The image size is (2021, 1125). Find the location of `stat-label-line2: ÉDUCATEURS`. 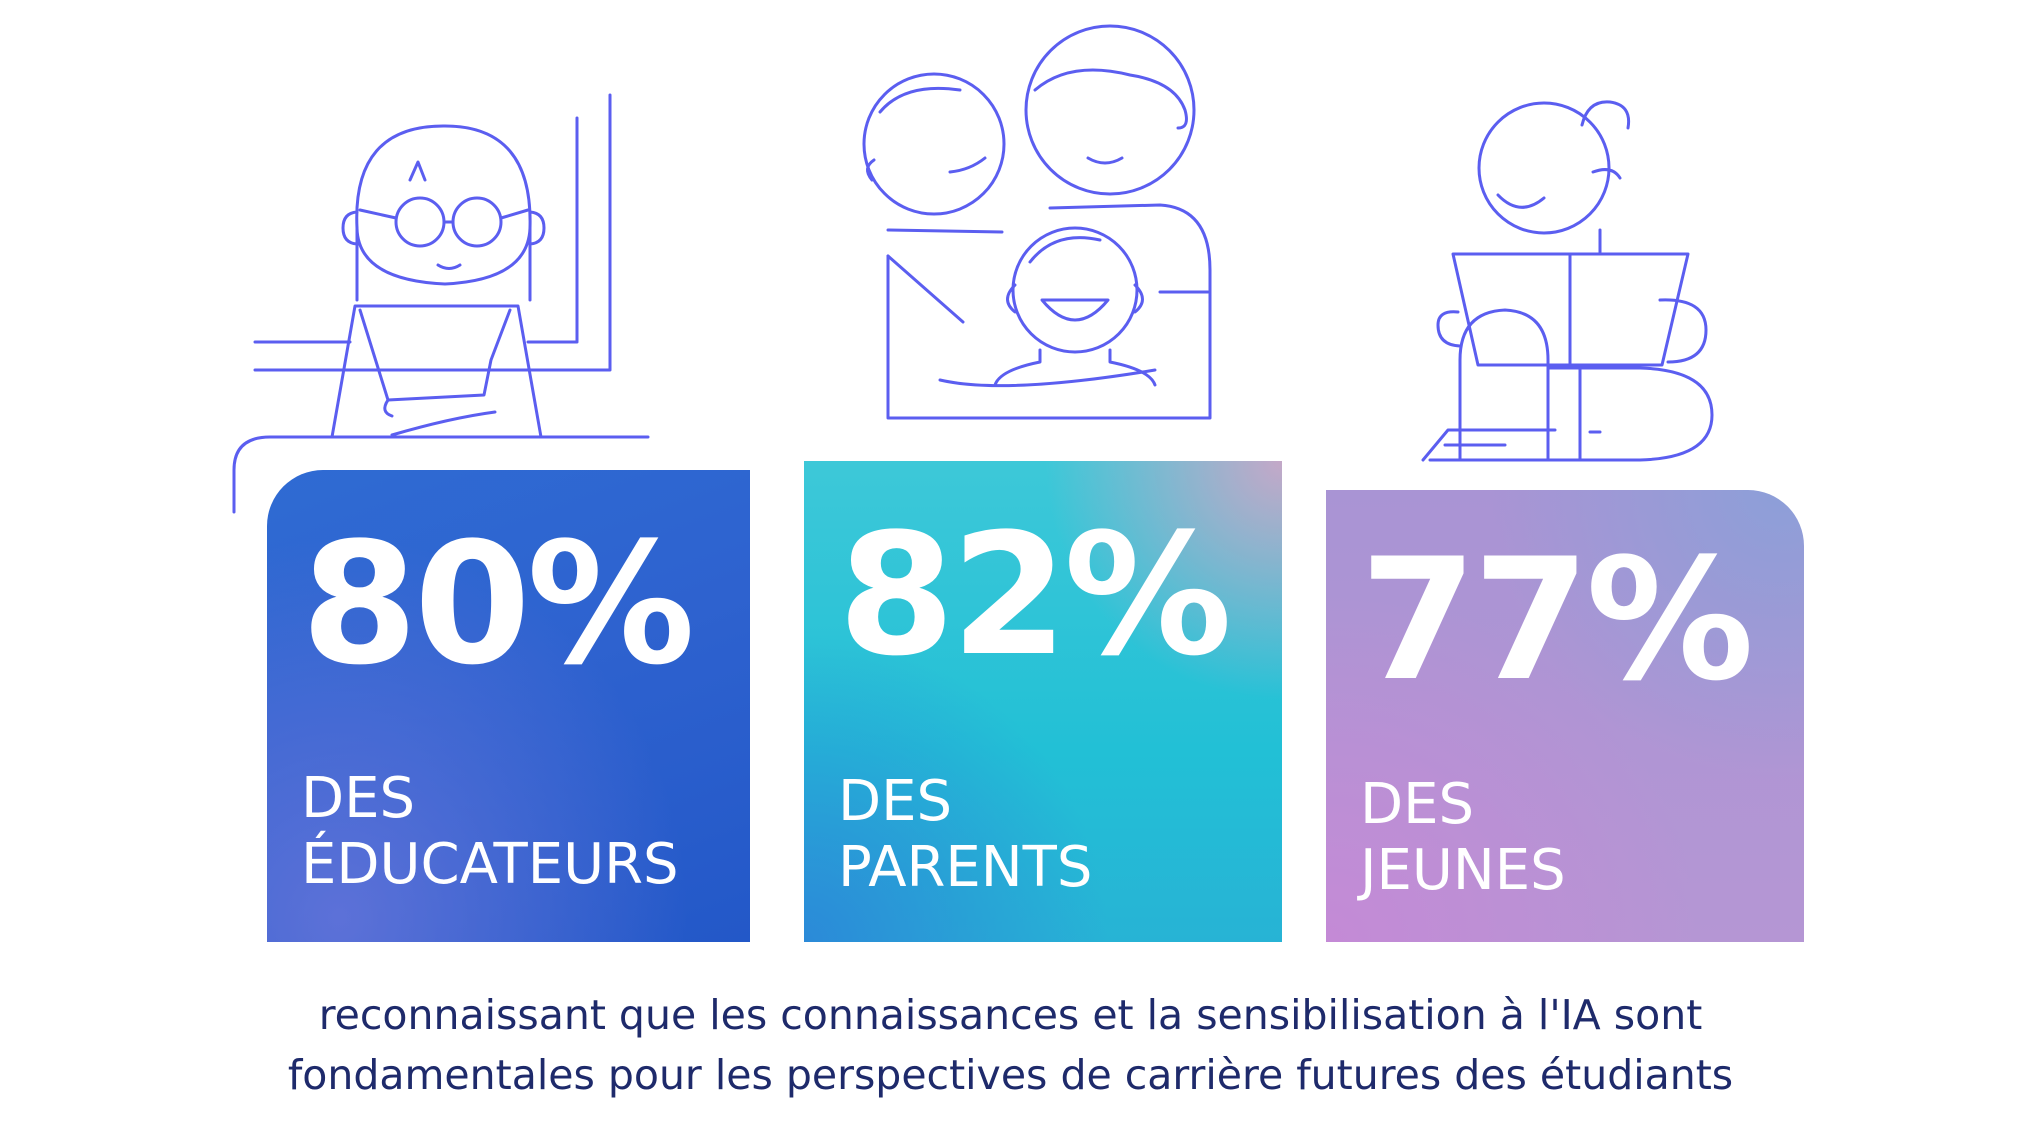

stat-label-line2: ÉDUCATEURS is located at coordinates (490, 864).